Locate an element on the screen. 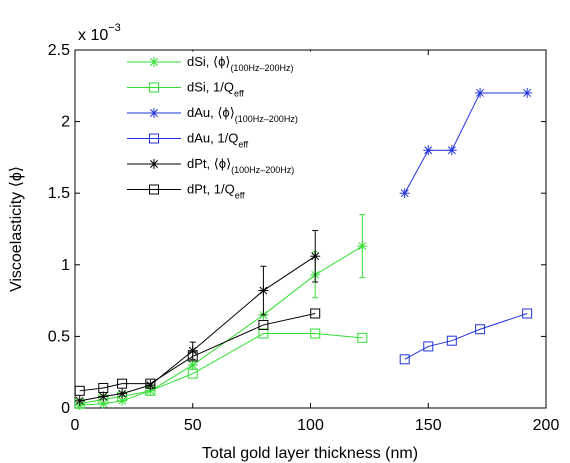  x-tick-label: 0 is located at coordinates (75, 425).